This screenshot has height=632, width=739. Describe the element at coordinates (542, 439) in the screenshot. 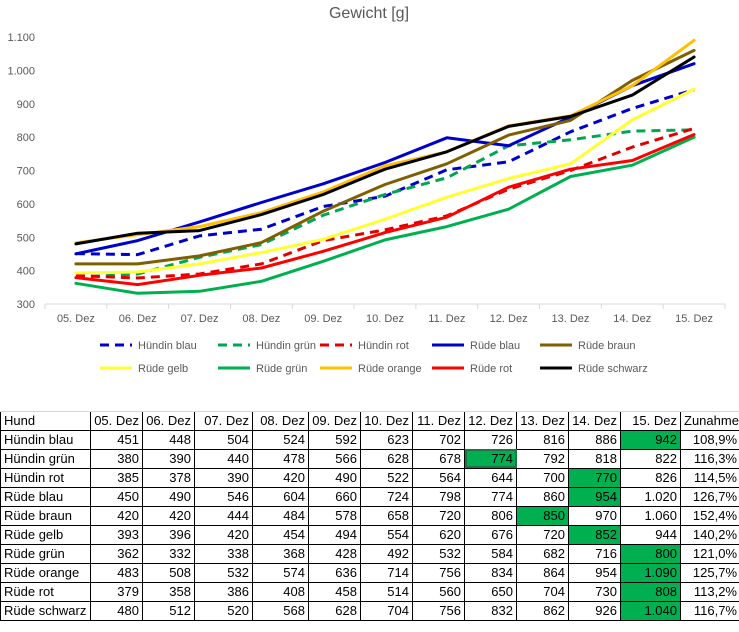

I see `weight-cell: 816` at that location.